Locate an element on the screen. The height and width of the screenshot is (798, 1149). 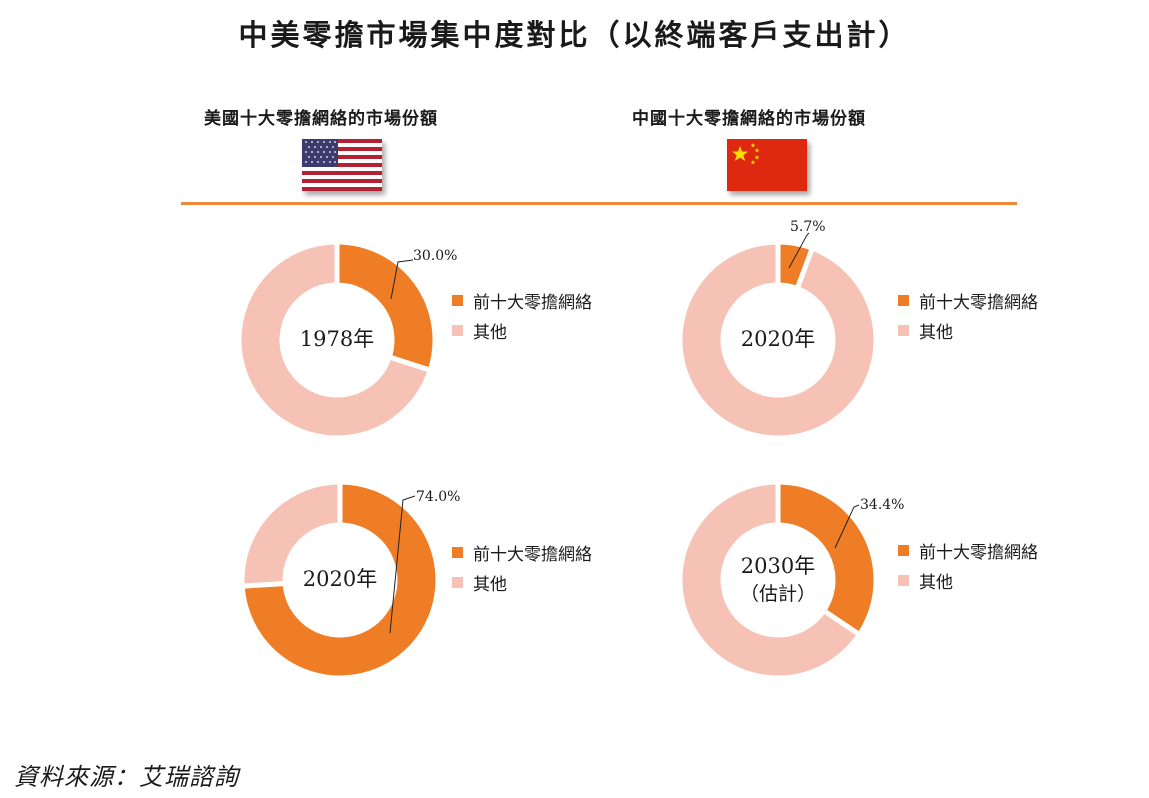
donut-chart-us-1978 is located at coordinates (337, 340).